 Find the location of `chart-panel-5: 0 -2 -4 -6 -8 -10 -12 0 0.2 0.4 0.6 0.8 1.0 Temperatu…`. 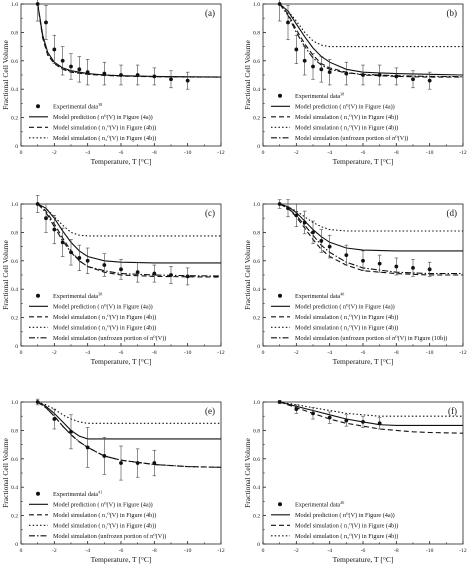

chart-panel-5: 0 -2 -4 -6 -8 -10 -12 0 0.2 0.4 0.6 0.8 1.0 Temperatu… is located at coordinates (113, 481).